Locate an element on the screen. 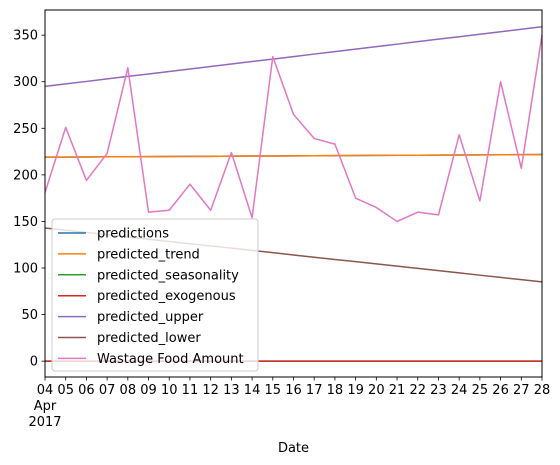  x-tick-label: 28 is located at coordinates (542, 390).